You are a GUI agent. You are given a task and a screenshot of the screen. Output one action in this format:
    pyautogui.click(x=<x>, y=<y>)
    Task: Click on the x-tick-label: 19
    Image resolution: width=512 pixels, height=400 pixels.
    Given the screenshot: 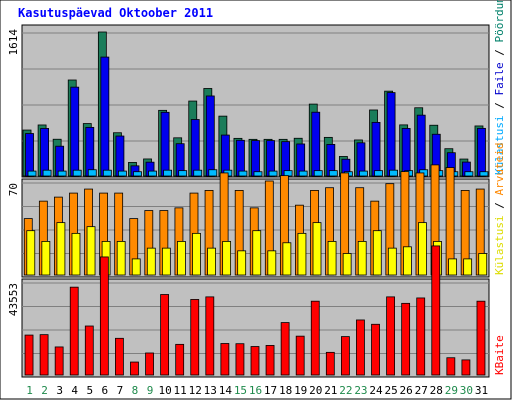 What is the action you would take?
    pyautogui.click(x=300, y=390)
    